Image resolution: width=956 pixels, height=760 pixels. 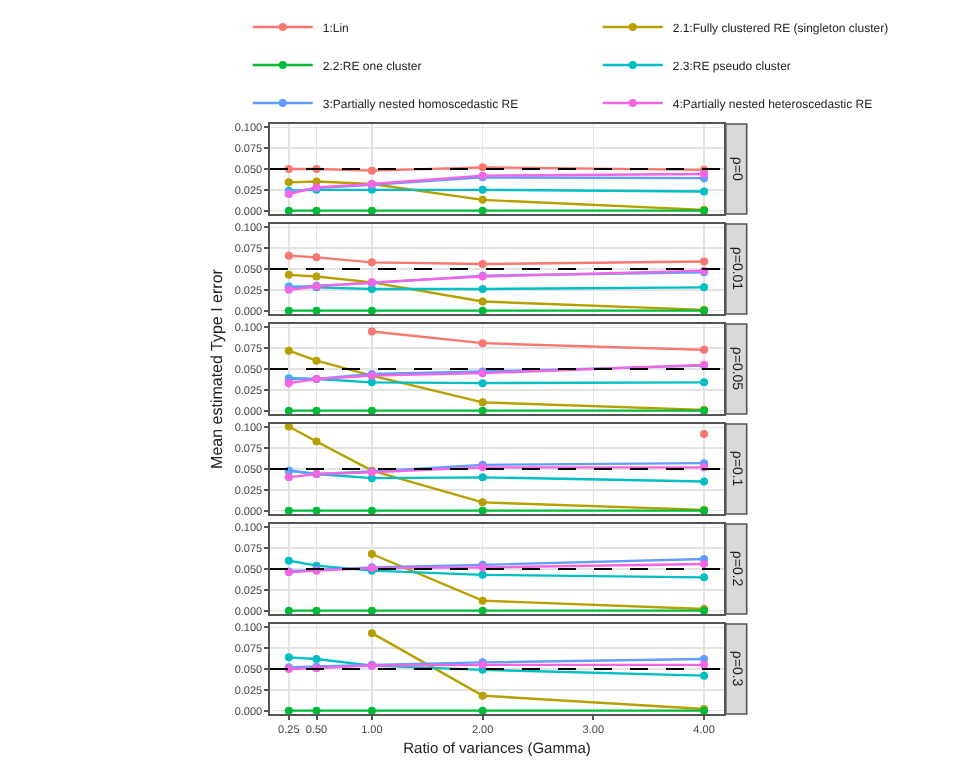 I want to click on y-axis-title: Mean estimated Type I error, so click(x=216, y=368).